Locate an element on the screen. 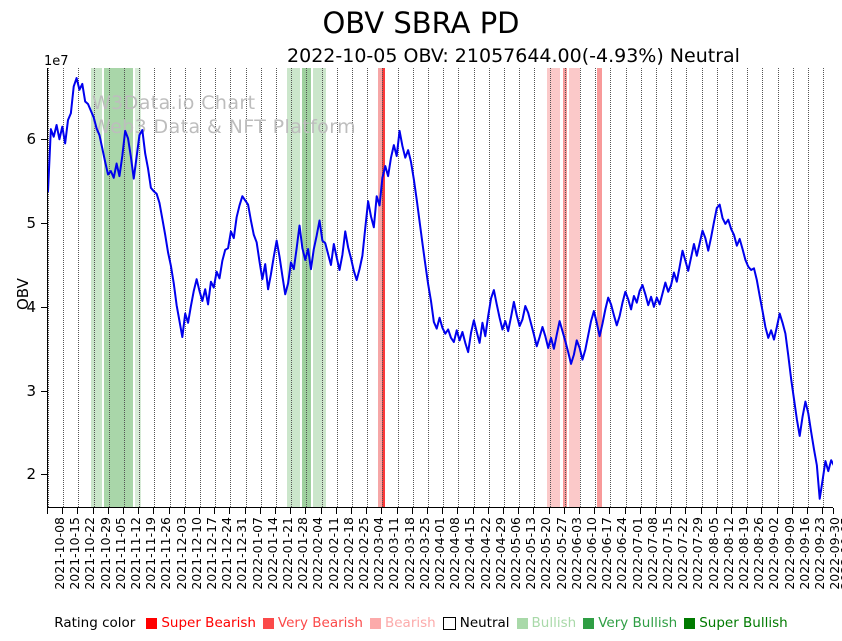 The height and width of the screenshot is (641, 842). x-tick-label: 2022-09-09 is located at coordinates (789, 553).